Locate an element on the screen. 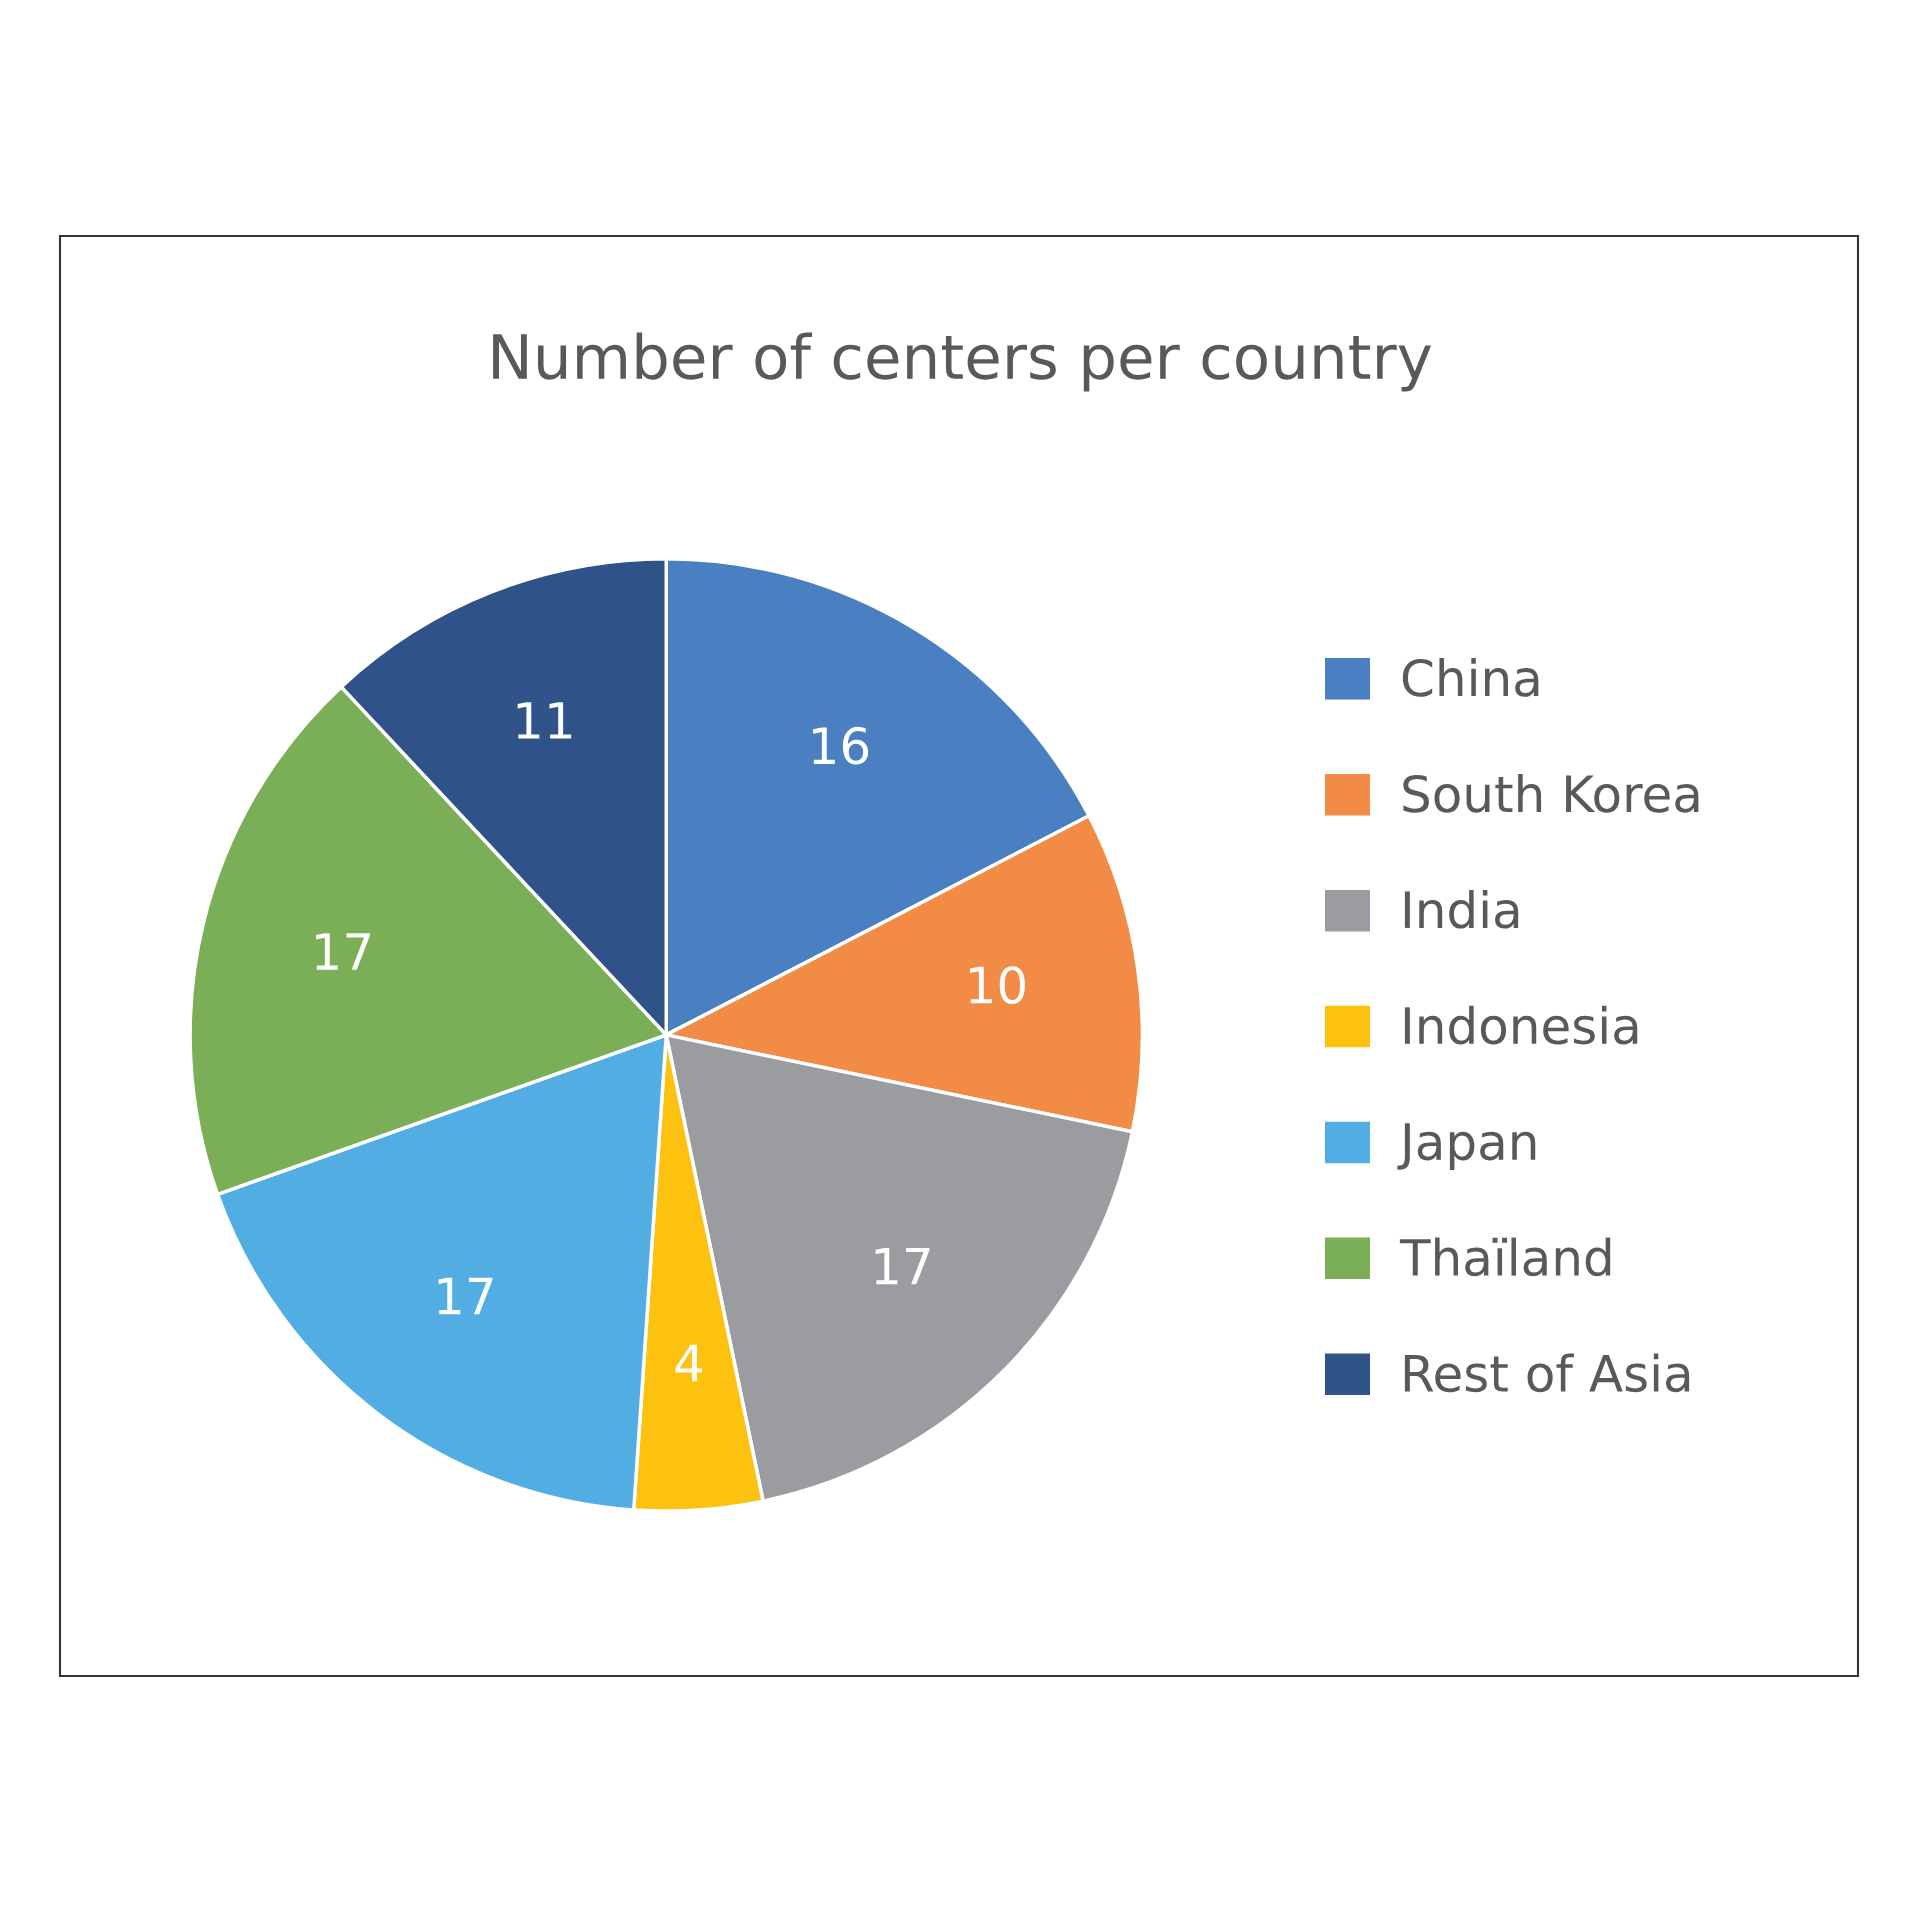 This screenshot has height=1920, width=1920. legend-label: Rest of Asia is located at coordinates (1547, 1373).